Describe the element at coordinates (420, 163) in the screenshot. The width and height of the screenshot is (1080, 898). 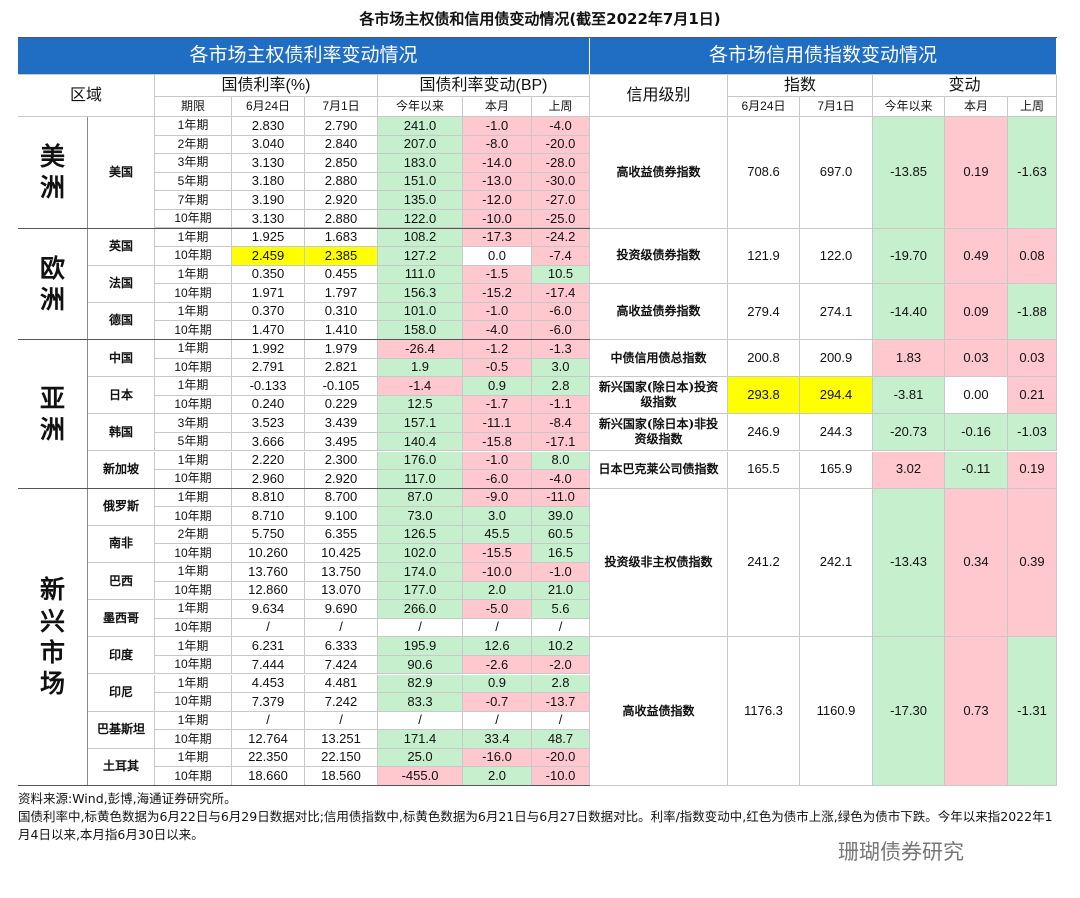
I see `value-cell: 183.0` at that location.